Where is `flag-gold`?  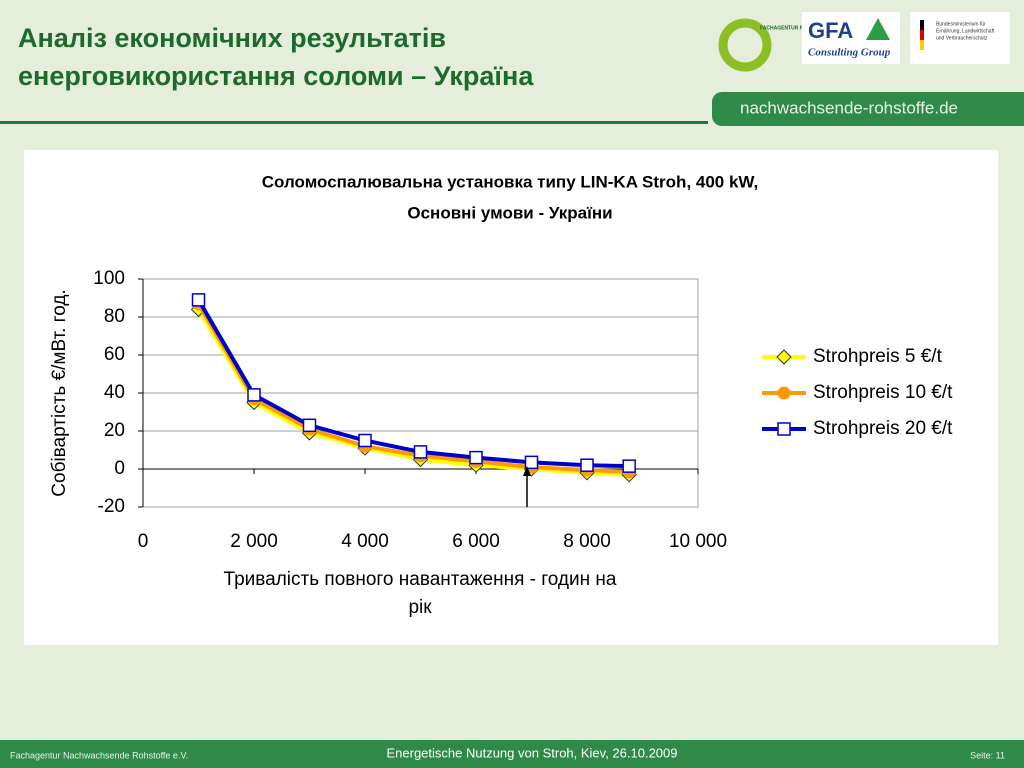 flag-gold is located at coordinates (922, 45).